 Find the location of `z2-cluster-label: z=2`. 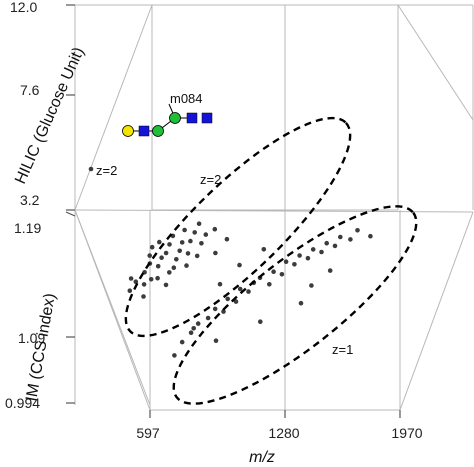

z2-cluster-label: z=2 is located at coordinates (210, 179).